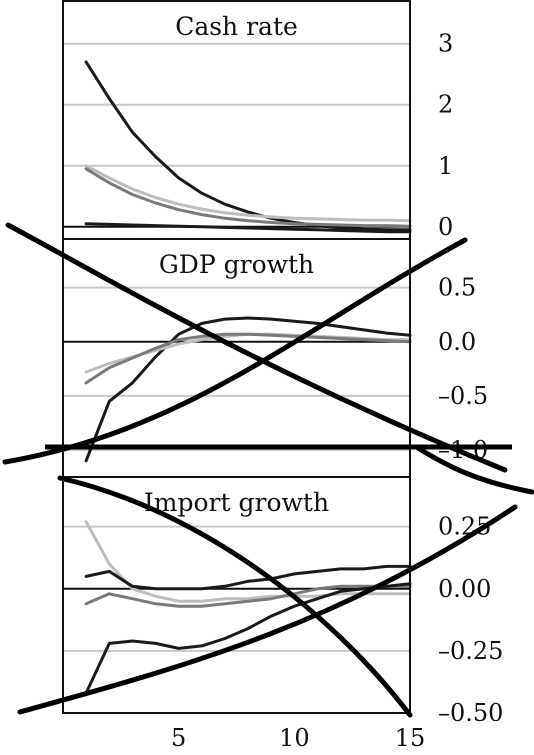 Image resolution: width=534 pixels, height=755 pixels. I want to click on x-tick-label: 10, so click(294, 738).